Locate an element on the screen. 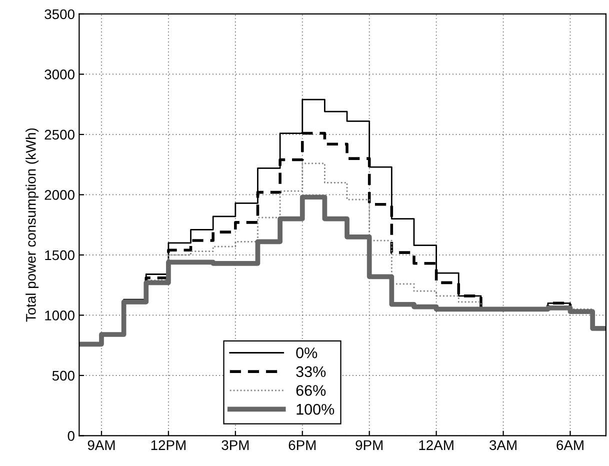 Image resolution: width=609 pixels, height=466 pixels. y-tick-label: 2500 is located at coordinates (59, 135).